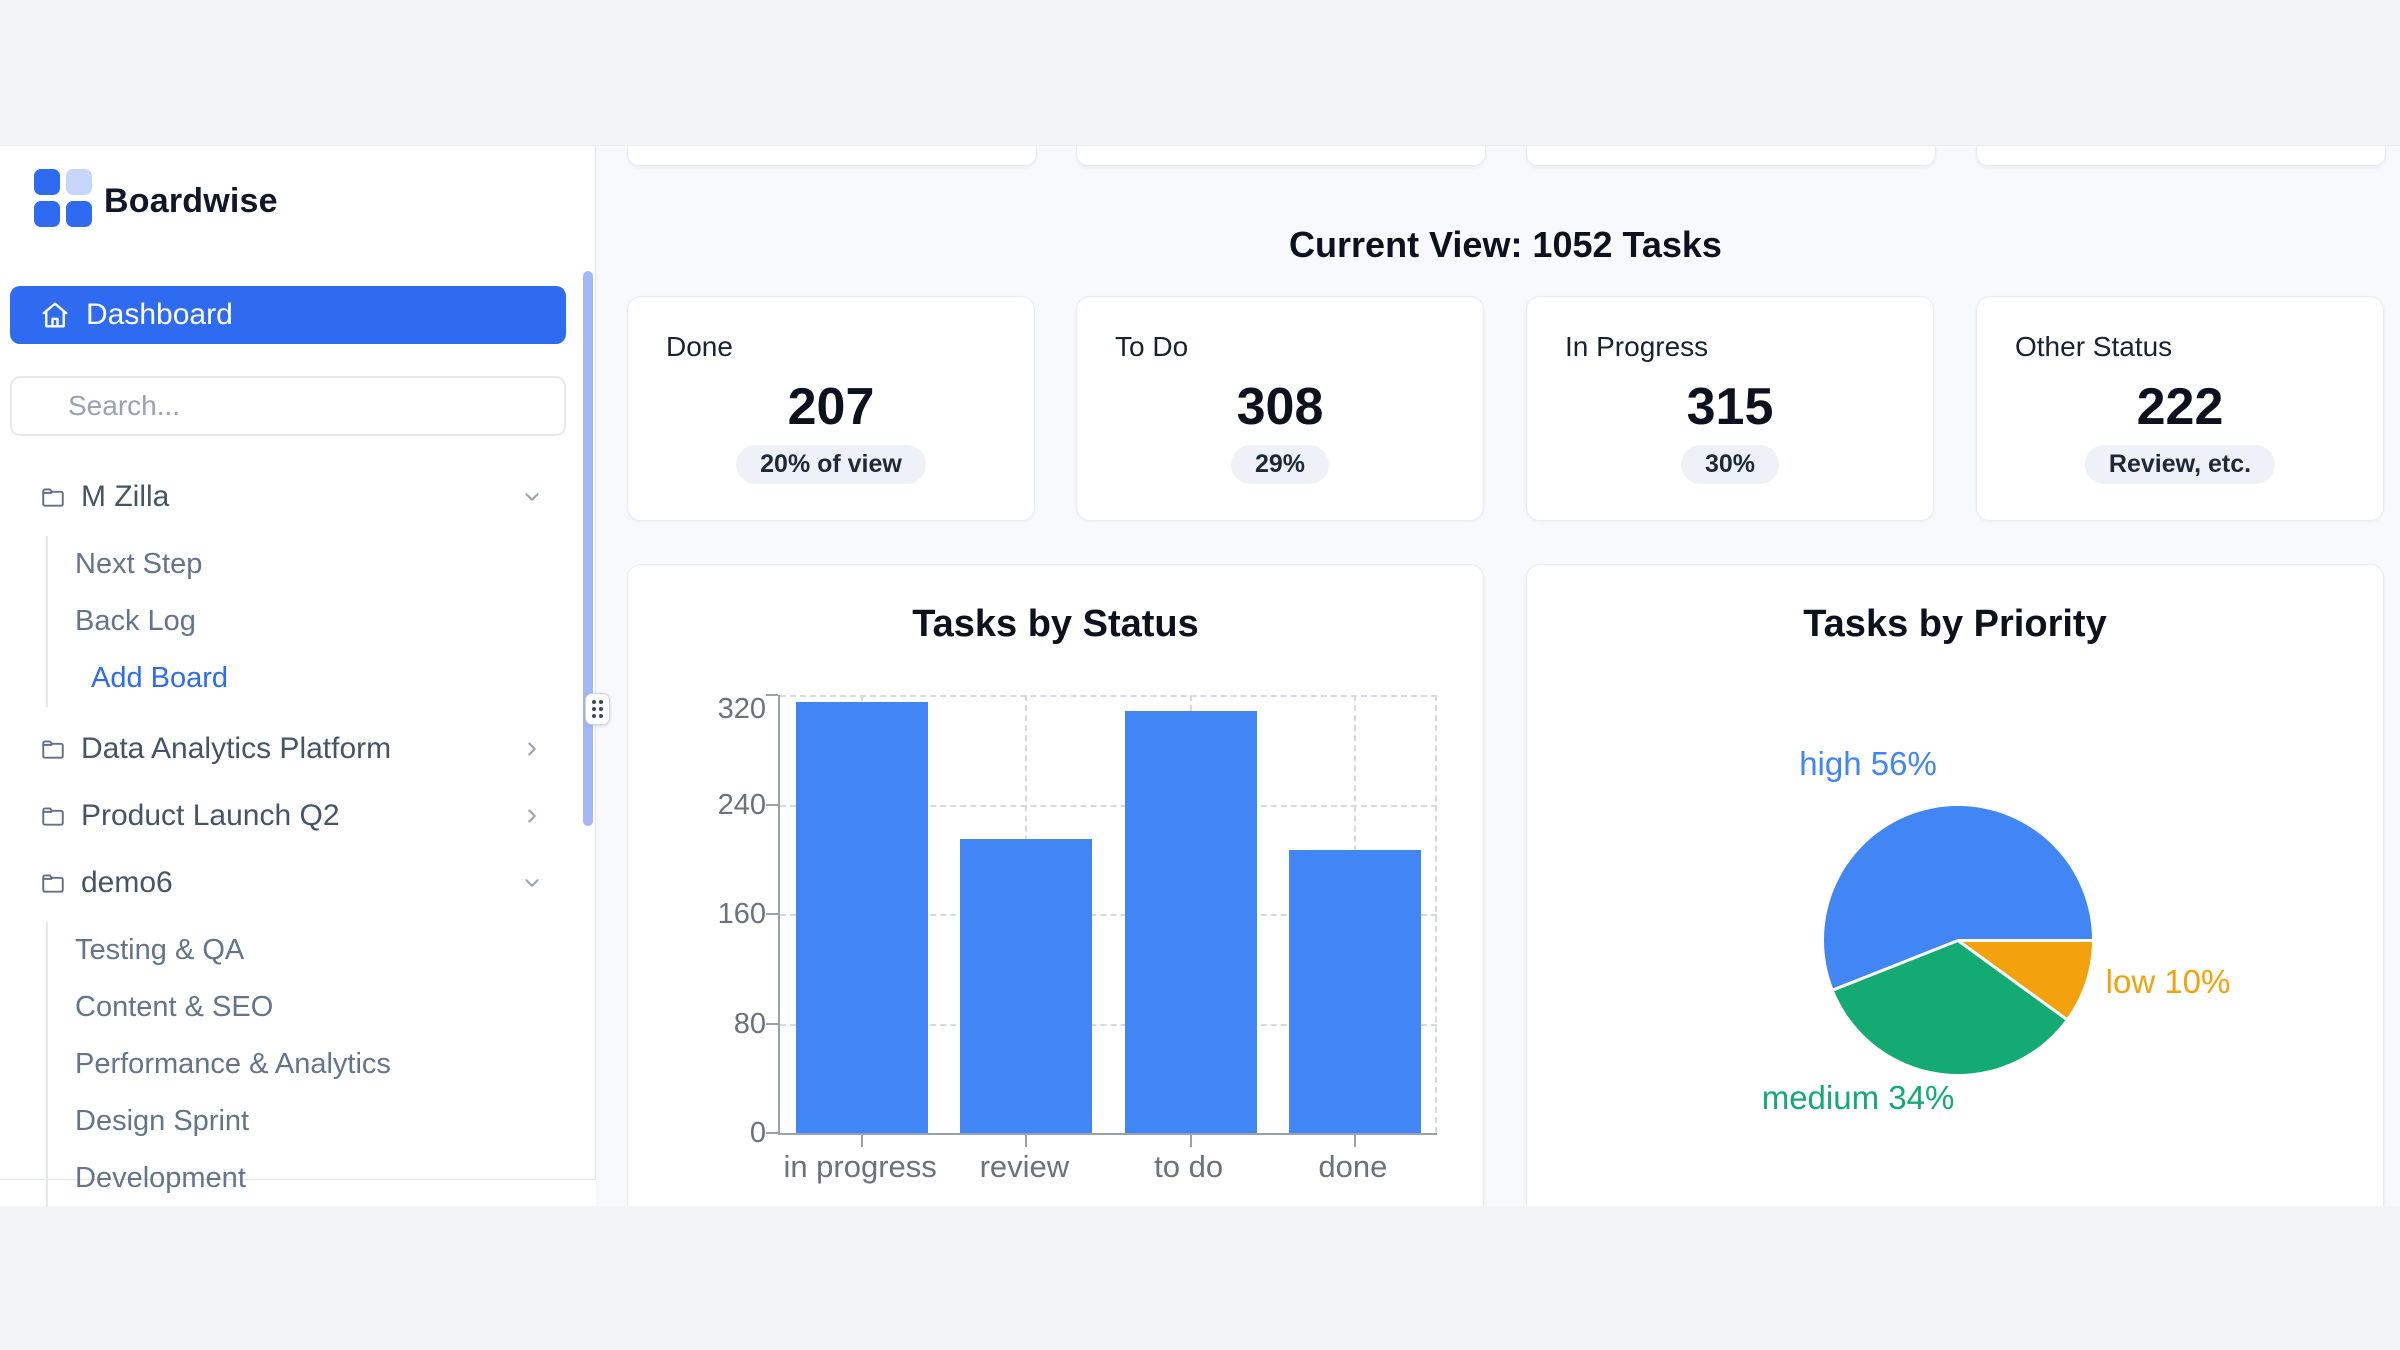 The width and height of the screenshot is (2400, 1350). Describe the element at coordinates (1189, 1166) in the screenshot. I see `x-category-label: to do` at that location.